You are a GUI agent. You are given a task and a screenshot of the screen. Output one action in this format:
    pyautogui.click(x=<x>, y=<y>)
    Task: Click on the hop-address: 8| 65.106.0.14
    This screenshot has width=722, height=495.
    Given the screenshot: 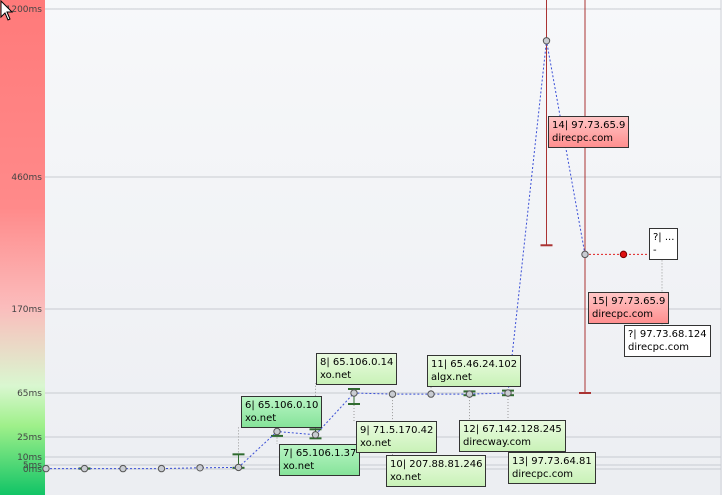 What is the action you would take?
    pyautogui.click(x=357, y=362)
    